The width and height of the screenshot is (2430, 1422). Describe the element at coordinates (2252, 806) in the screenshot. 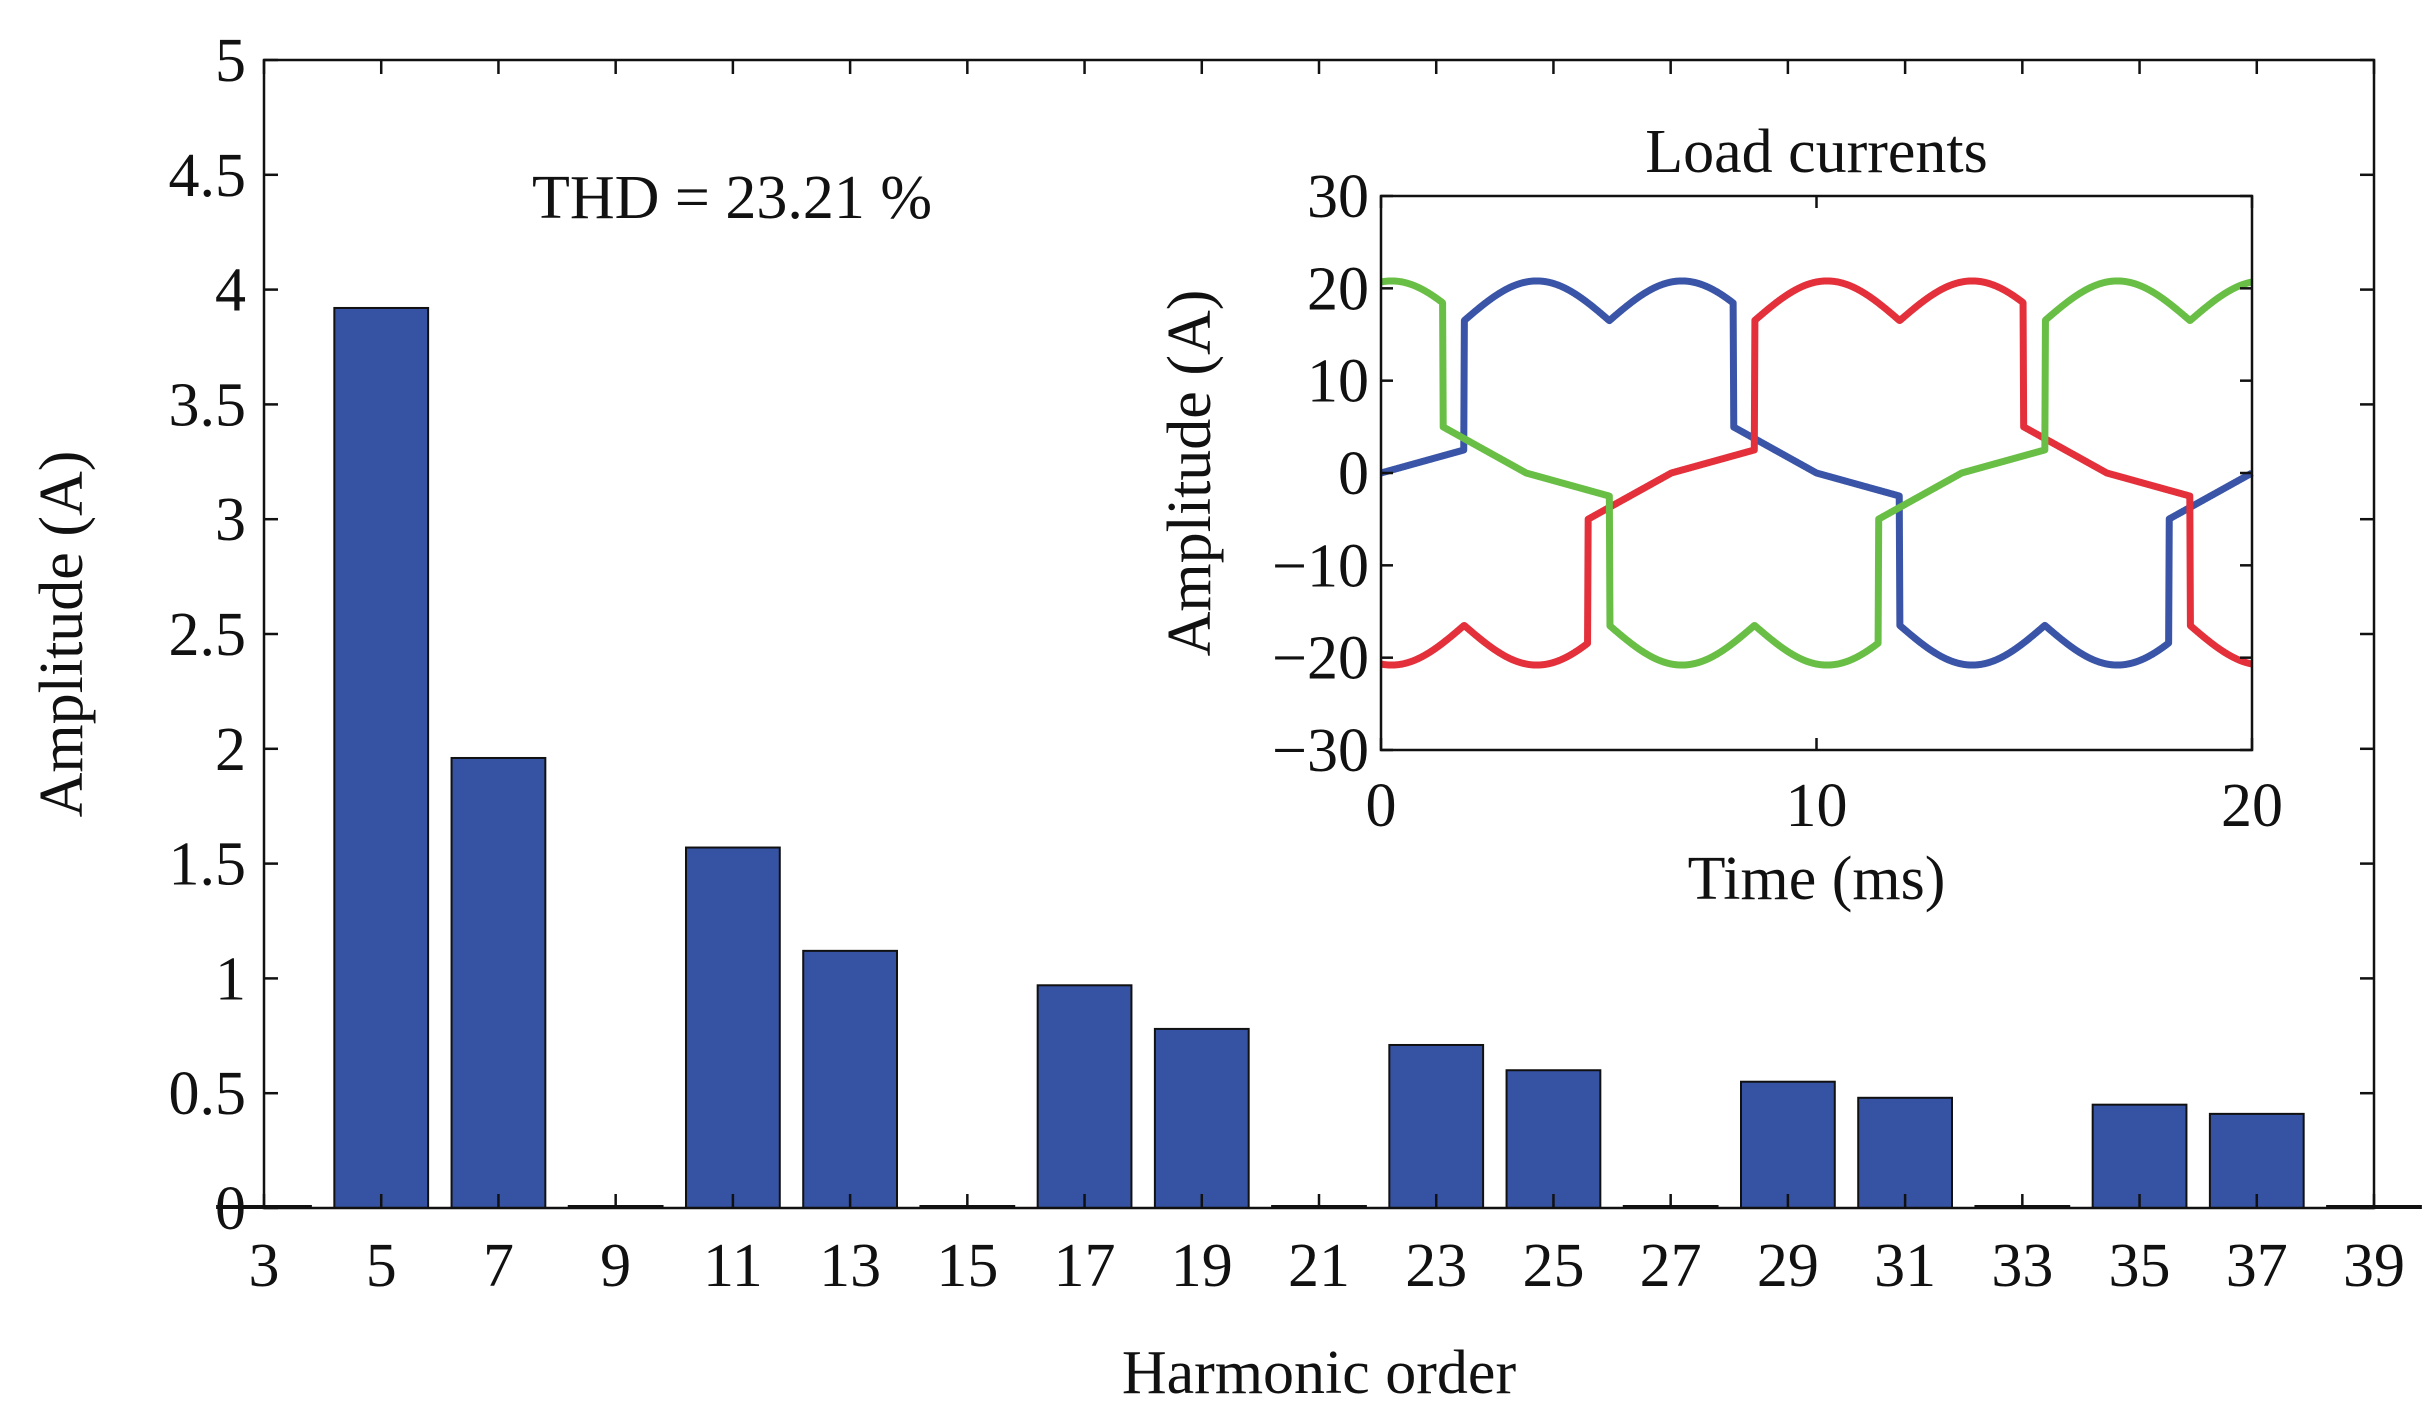

I see `inset-x-tick-label: 20` at that location.